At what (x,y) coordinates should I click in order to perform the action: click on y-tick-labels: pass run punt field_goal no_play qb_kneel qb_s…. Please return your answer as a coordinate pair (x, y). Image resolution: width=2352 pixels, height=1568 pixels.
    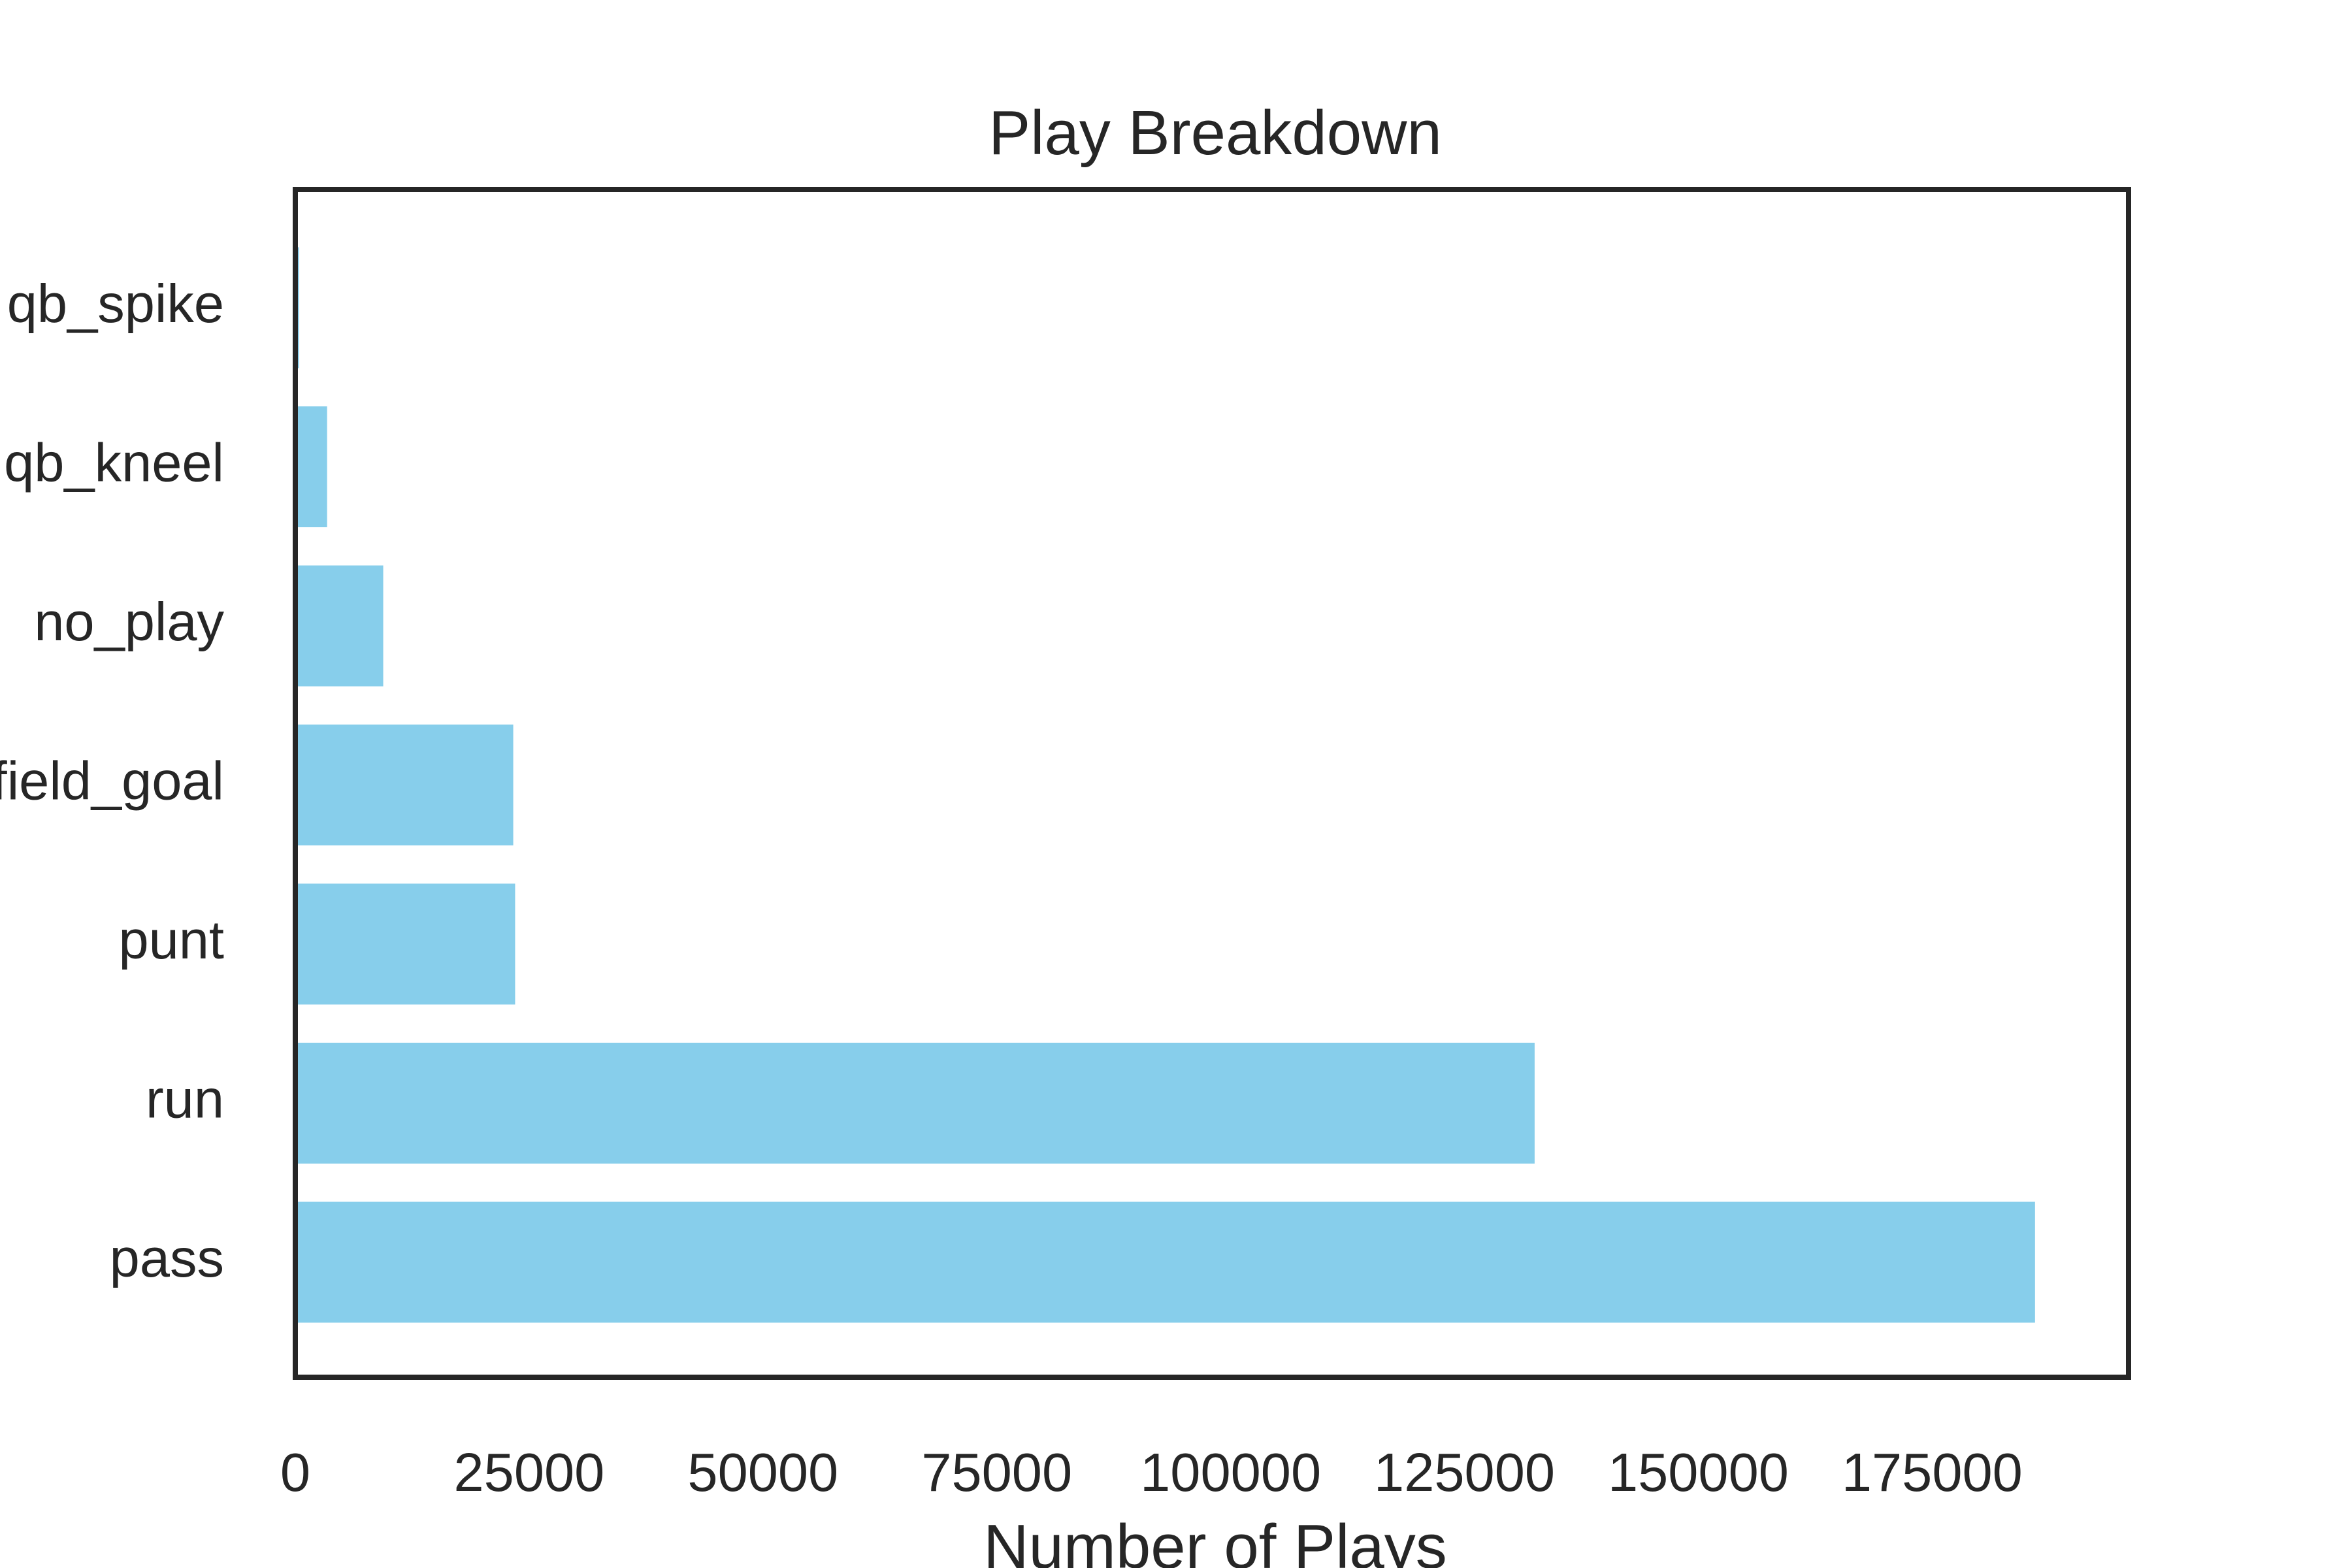
    Looking at the image, I should click on (112, 780).